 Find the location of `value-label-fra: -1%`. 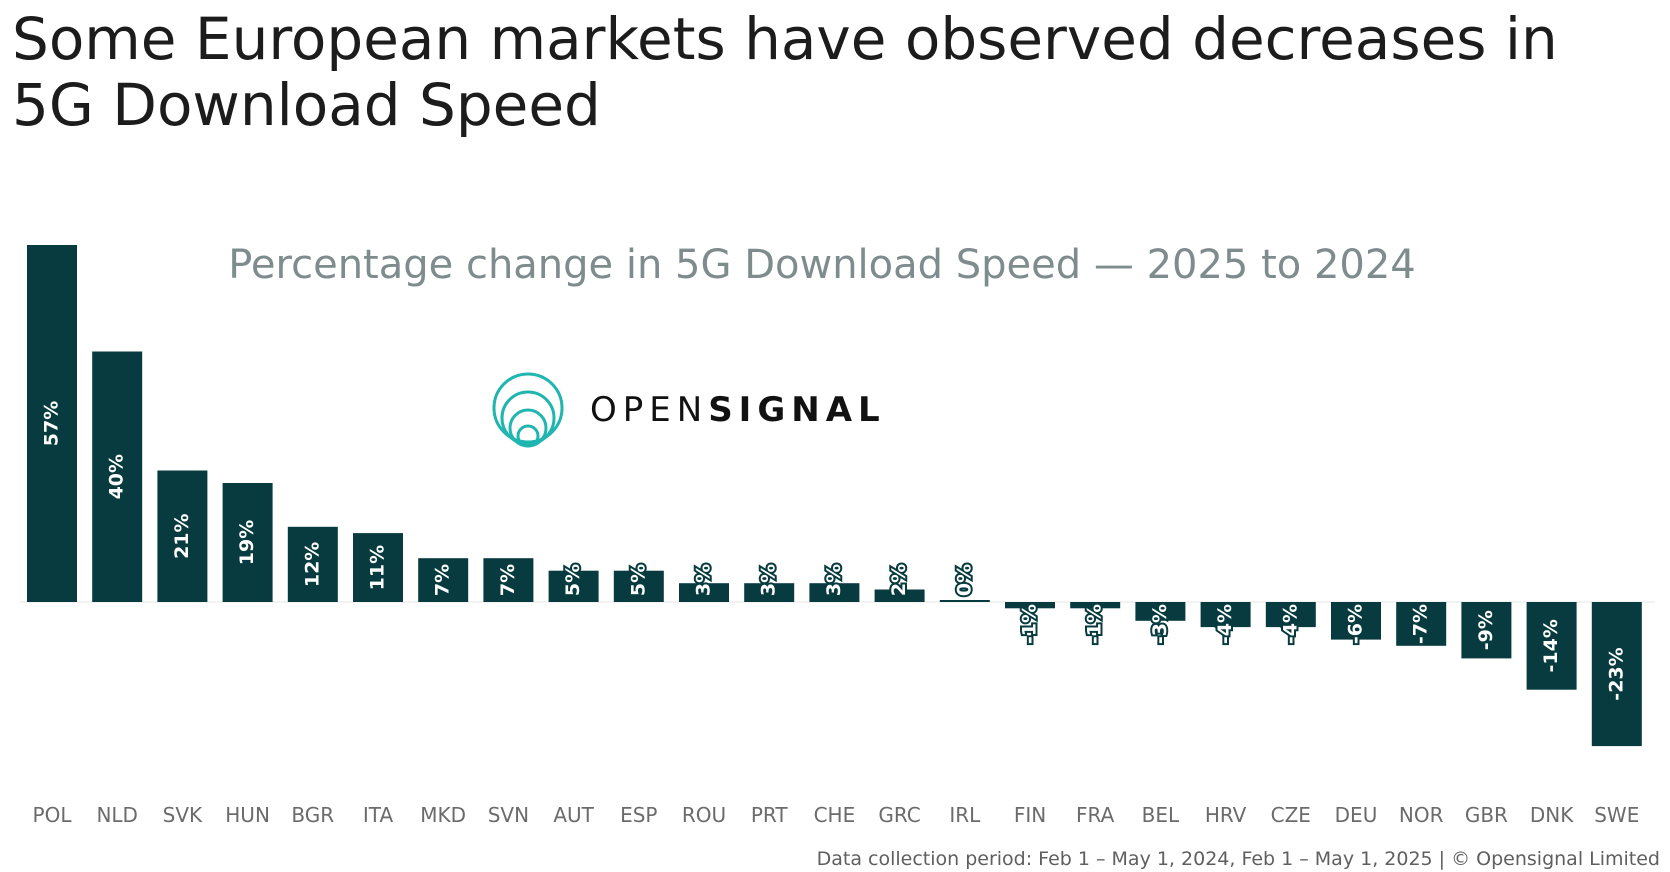

value-label-fra: -1% is located at coordinates (1095, 624).